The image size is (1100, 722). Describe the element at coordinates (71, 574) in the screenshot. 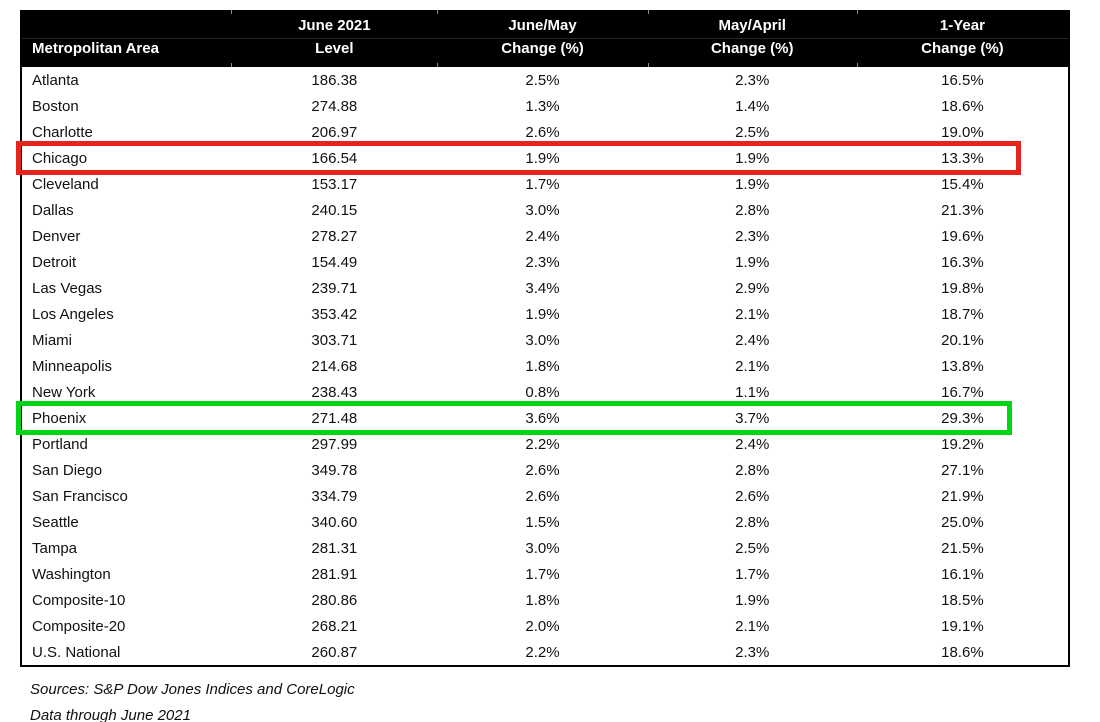

I see `cell-washington-area: Washington` at that location.